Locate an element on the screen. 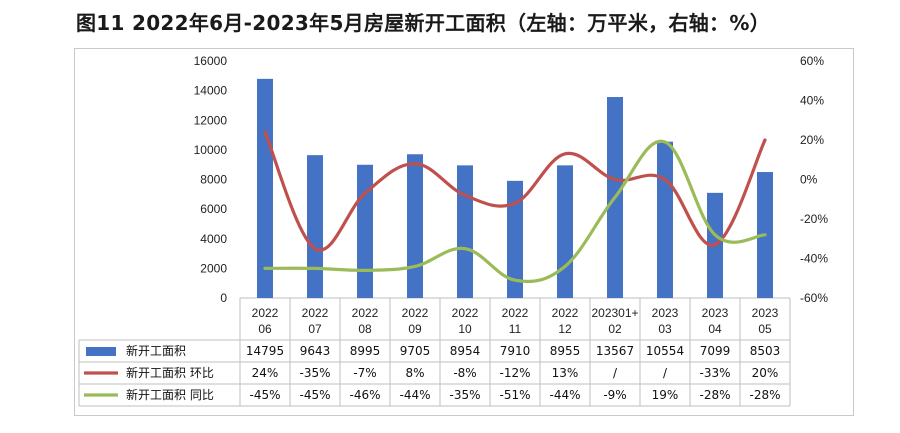 The width and height of the screenshot is (900, 433). table-cell: 13% is located at coordinates (565, 373).